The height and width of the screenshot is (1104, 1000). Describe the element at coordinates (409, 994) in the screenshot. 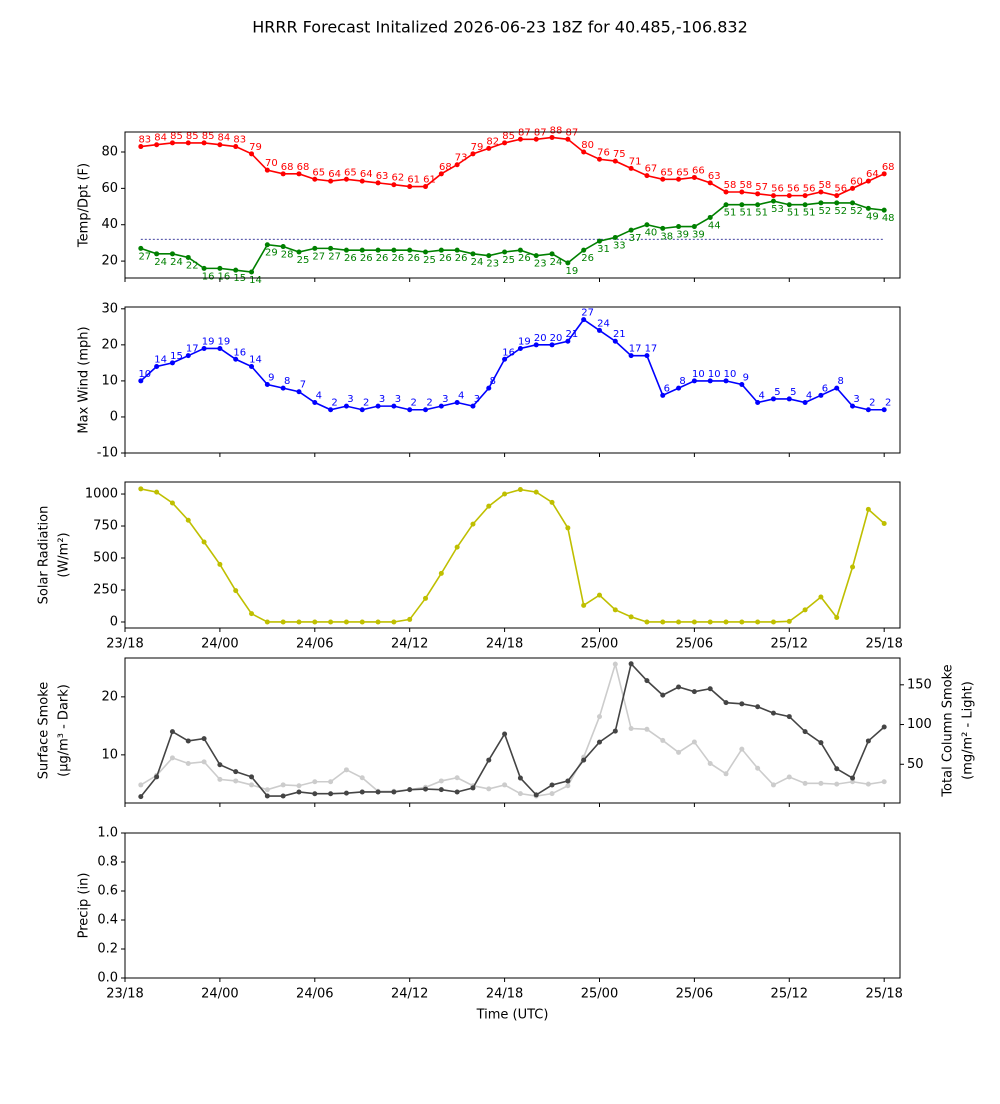

I see `x-tick-label: 24/12` at that location.